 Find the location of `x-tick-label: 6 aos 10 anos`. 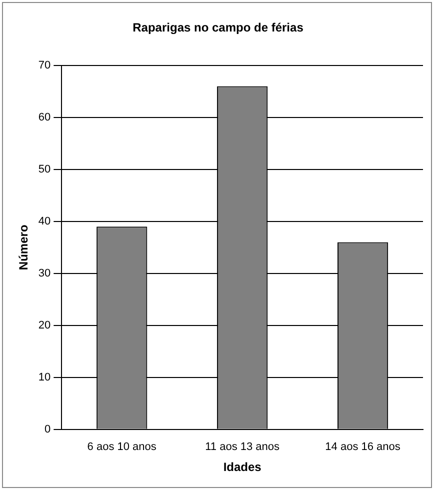

x-tick-label: 6 aos 10 anos is located at coordinates (122, 447).